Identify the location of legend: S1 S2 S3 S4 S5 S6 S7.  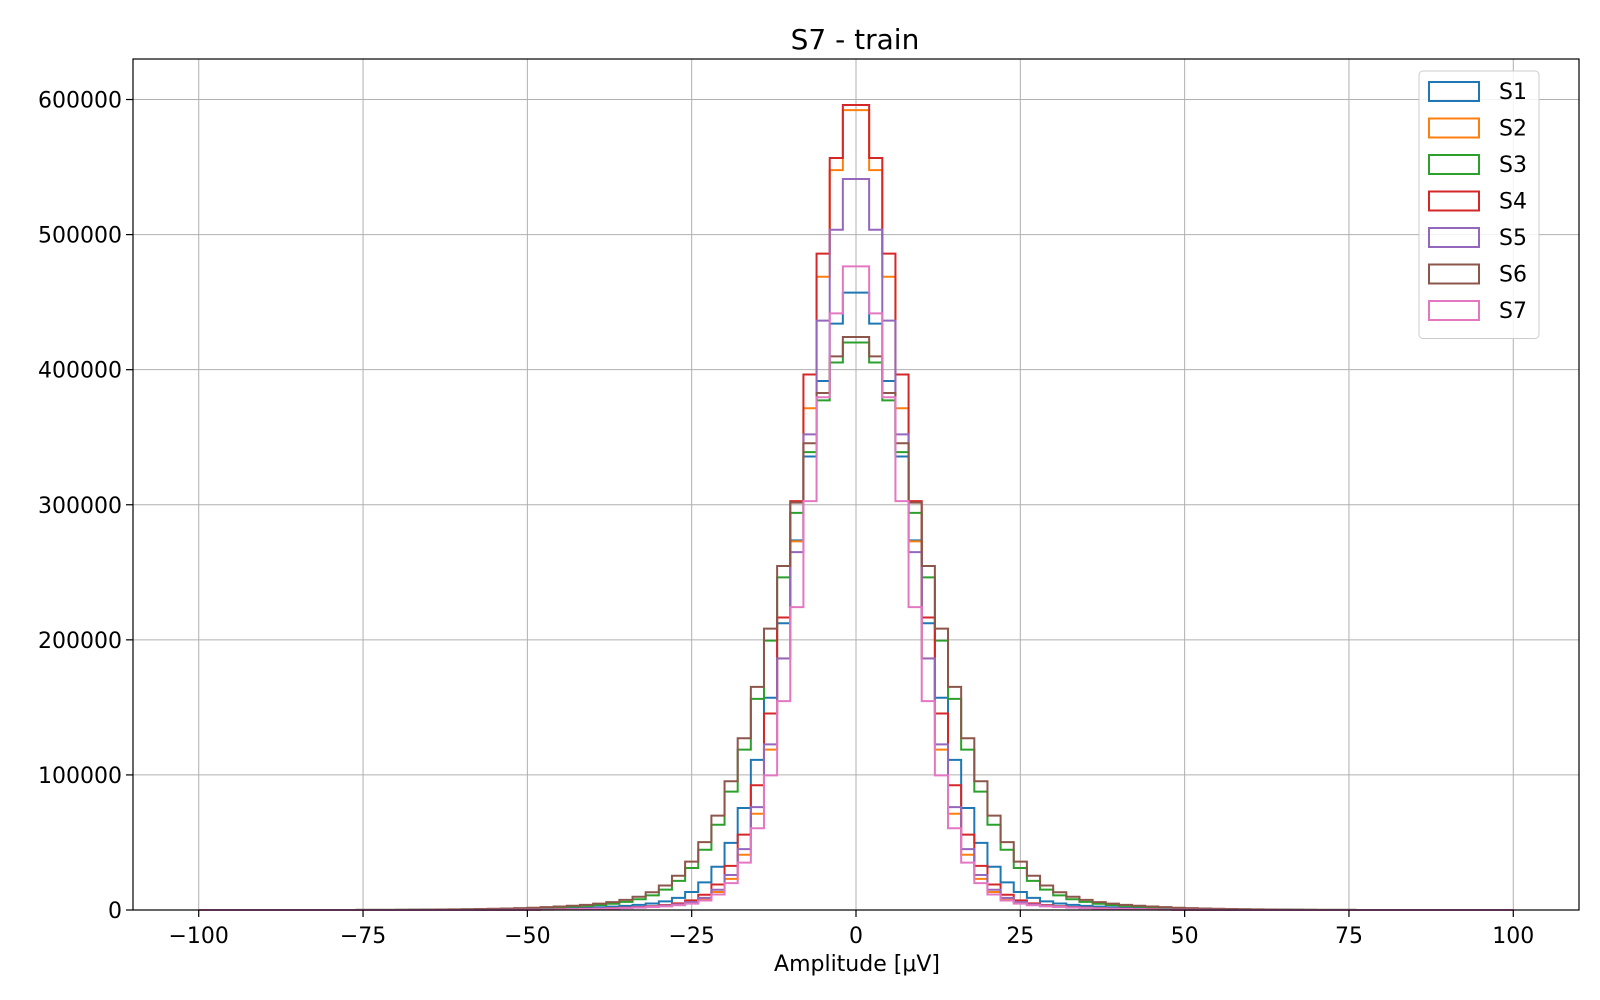
(1479, 204).